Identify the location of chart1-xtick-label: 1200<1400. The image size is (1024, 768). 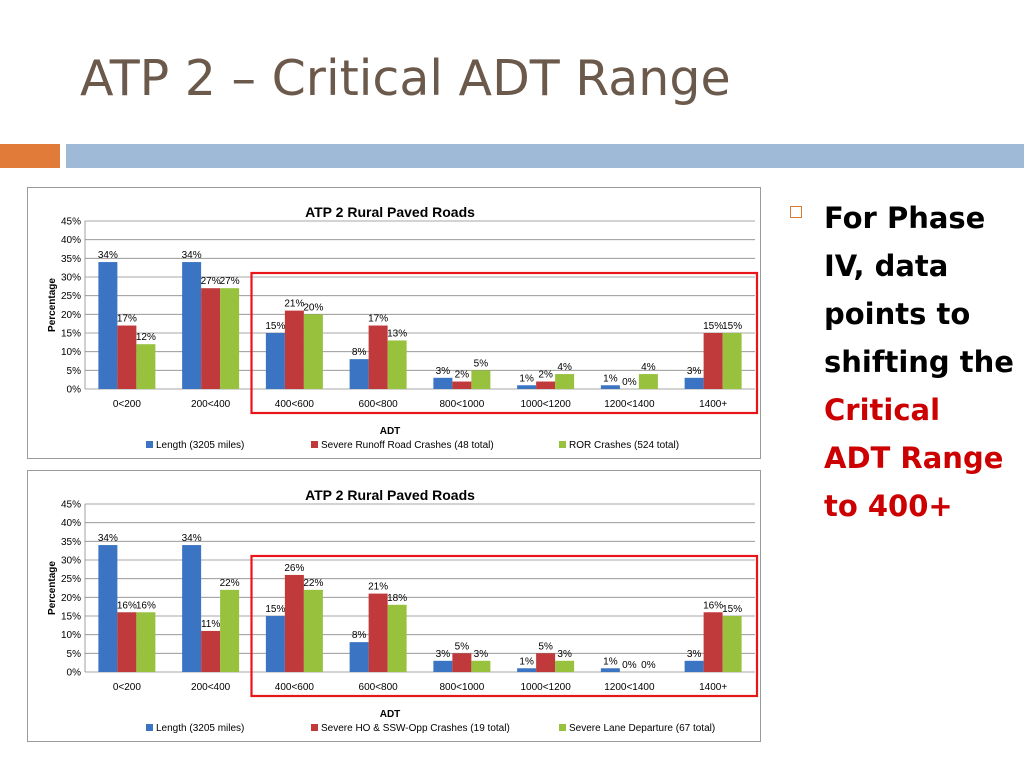
(629, 404).